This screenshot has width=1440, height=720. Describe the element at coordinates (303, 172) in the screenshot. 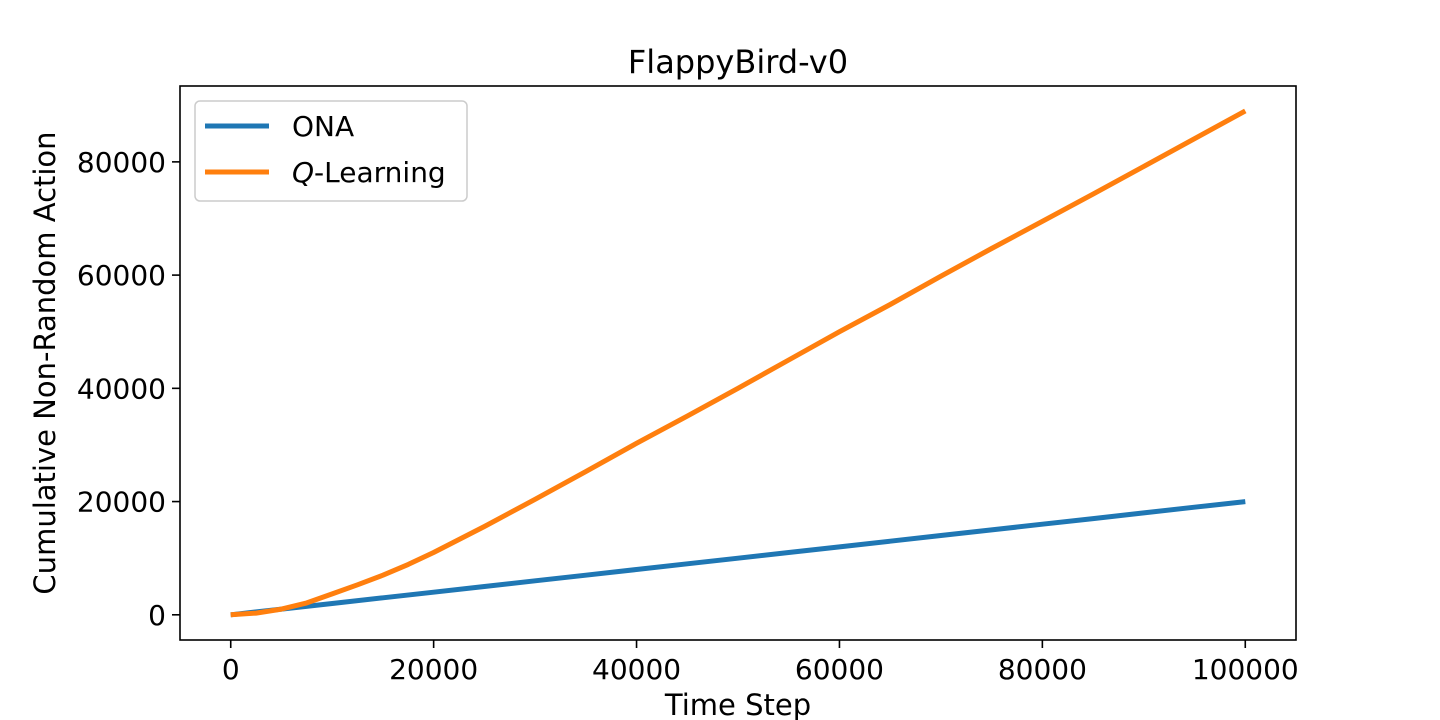

I see `legend-label-q-italic: Q` at that location.